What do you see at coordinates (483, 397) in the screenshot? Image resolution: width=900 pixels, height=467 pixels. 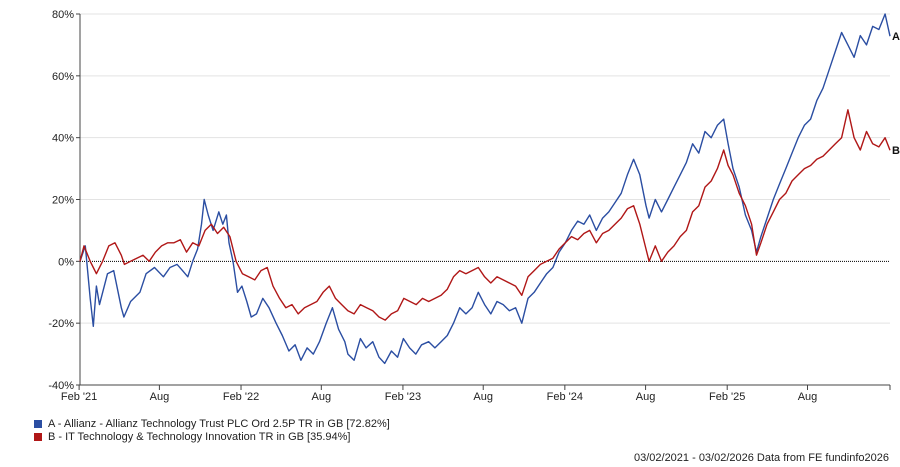 I see `x-tick-label-5: Aug` at bounding box center [483, 397].